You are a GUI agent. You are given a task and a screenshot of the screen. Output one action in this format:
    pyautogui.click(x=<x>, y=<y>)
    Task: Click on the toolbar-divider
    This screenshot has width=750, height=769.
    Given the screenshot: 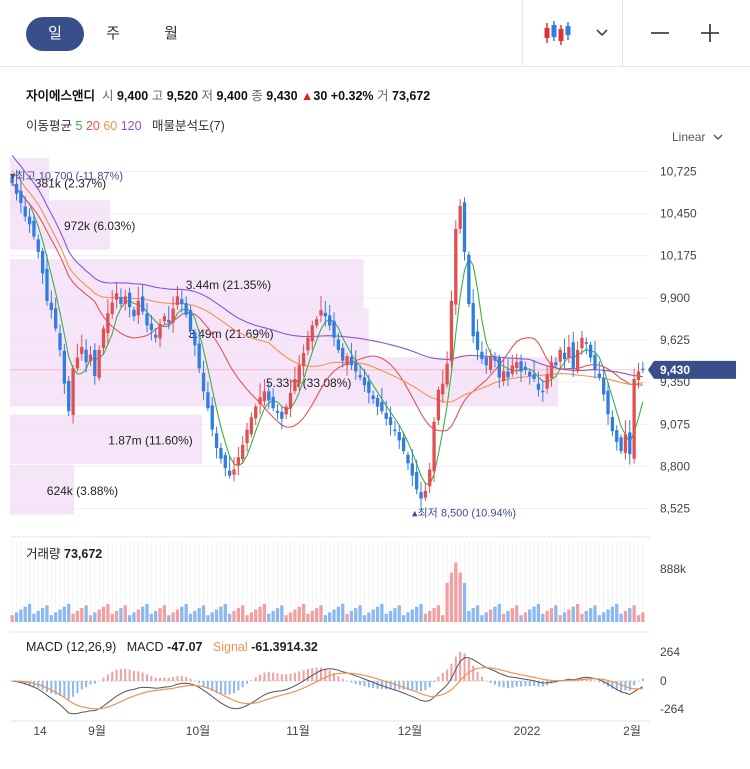 What is the action you would take?
    pyautogui.click(x=622, y=33)
    